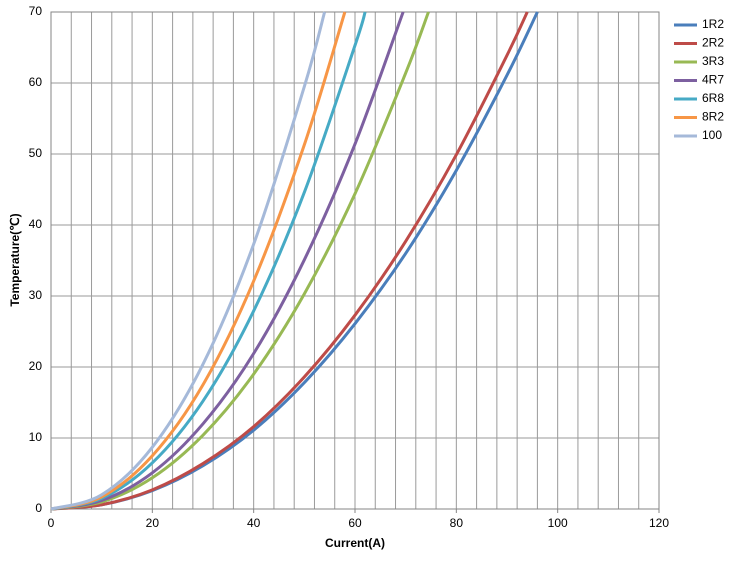  What do you see at coordinates (36, 437) in the screenshot?
I see `y-tick-label: 10` at bounding box center [36, 437].